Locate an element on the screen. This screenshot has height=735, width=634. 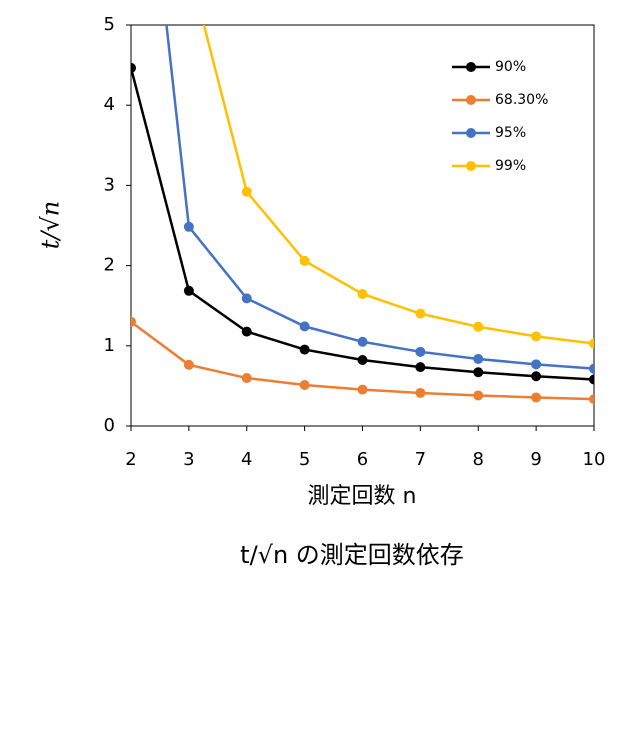
y-tick-label: 4 is located at coordinates (109, 104).